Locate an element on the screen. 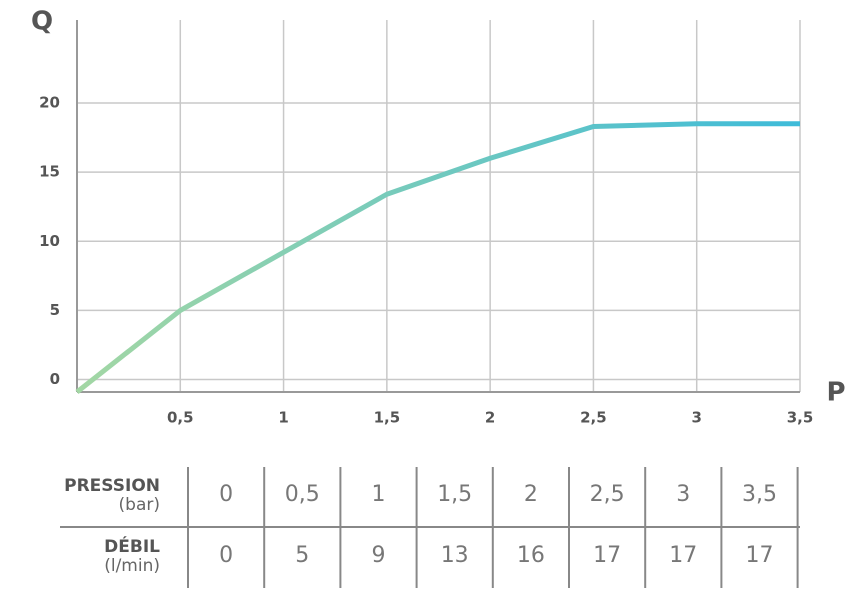  x-tick-label: 3,5 is located at coordinates (800, 418).